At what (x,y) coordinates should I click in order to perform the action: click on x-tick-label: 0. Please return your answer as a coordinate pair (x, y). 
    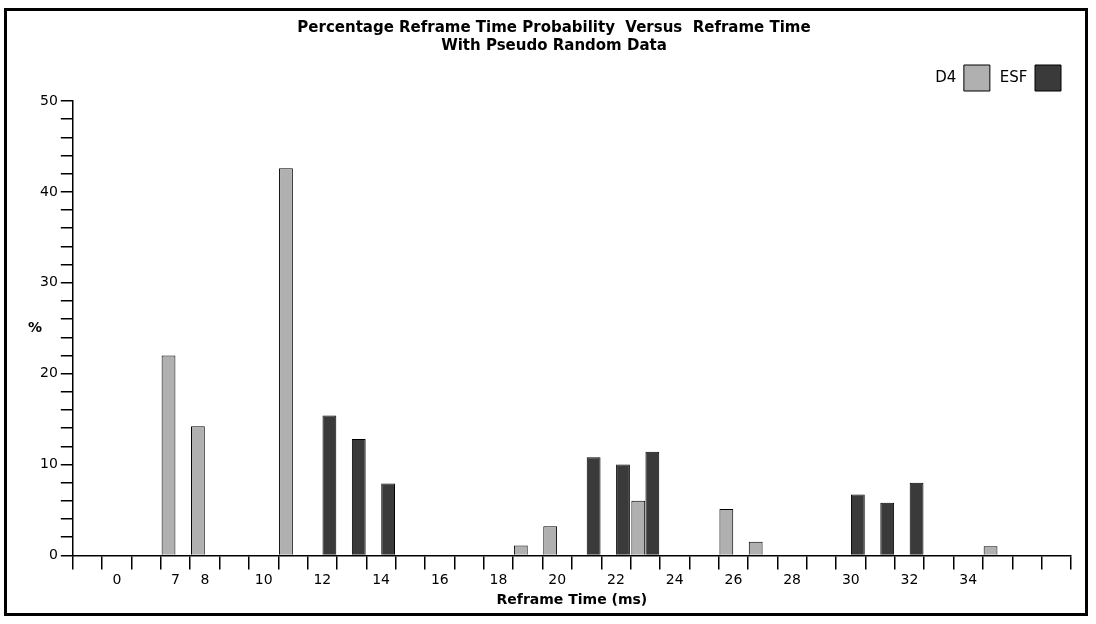
    Looking at the image, I should click on (117, 579).